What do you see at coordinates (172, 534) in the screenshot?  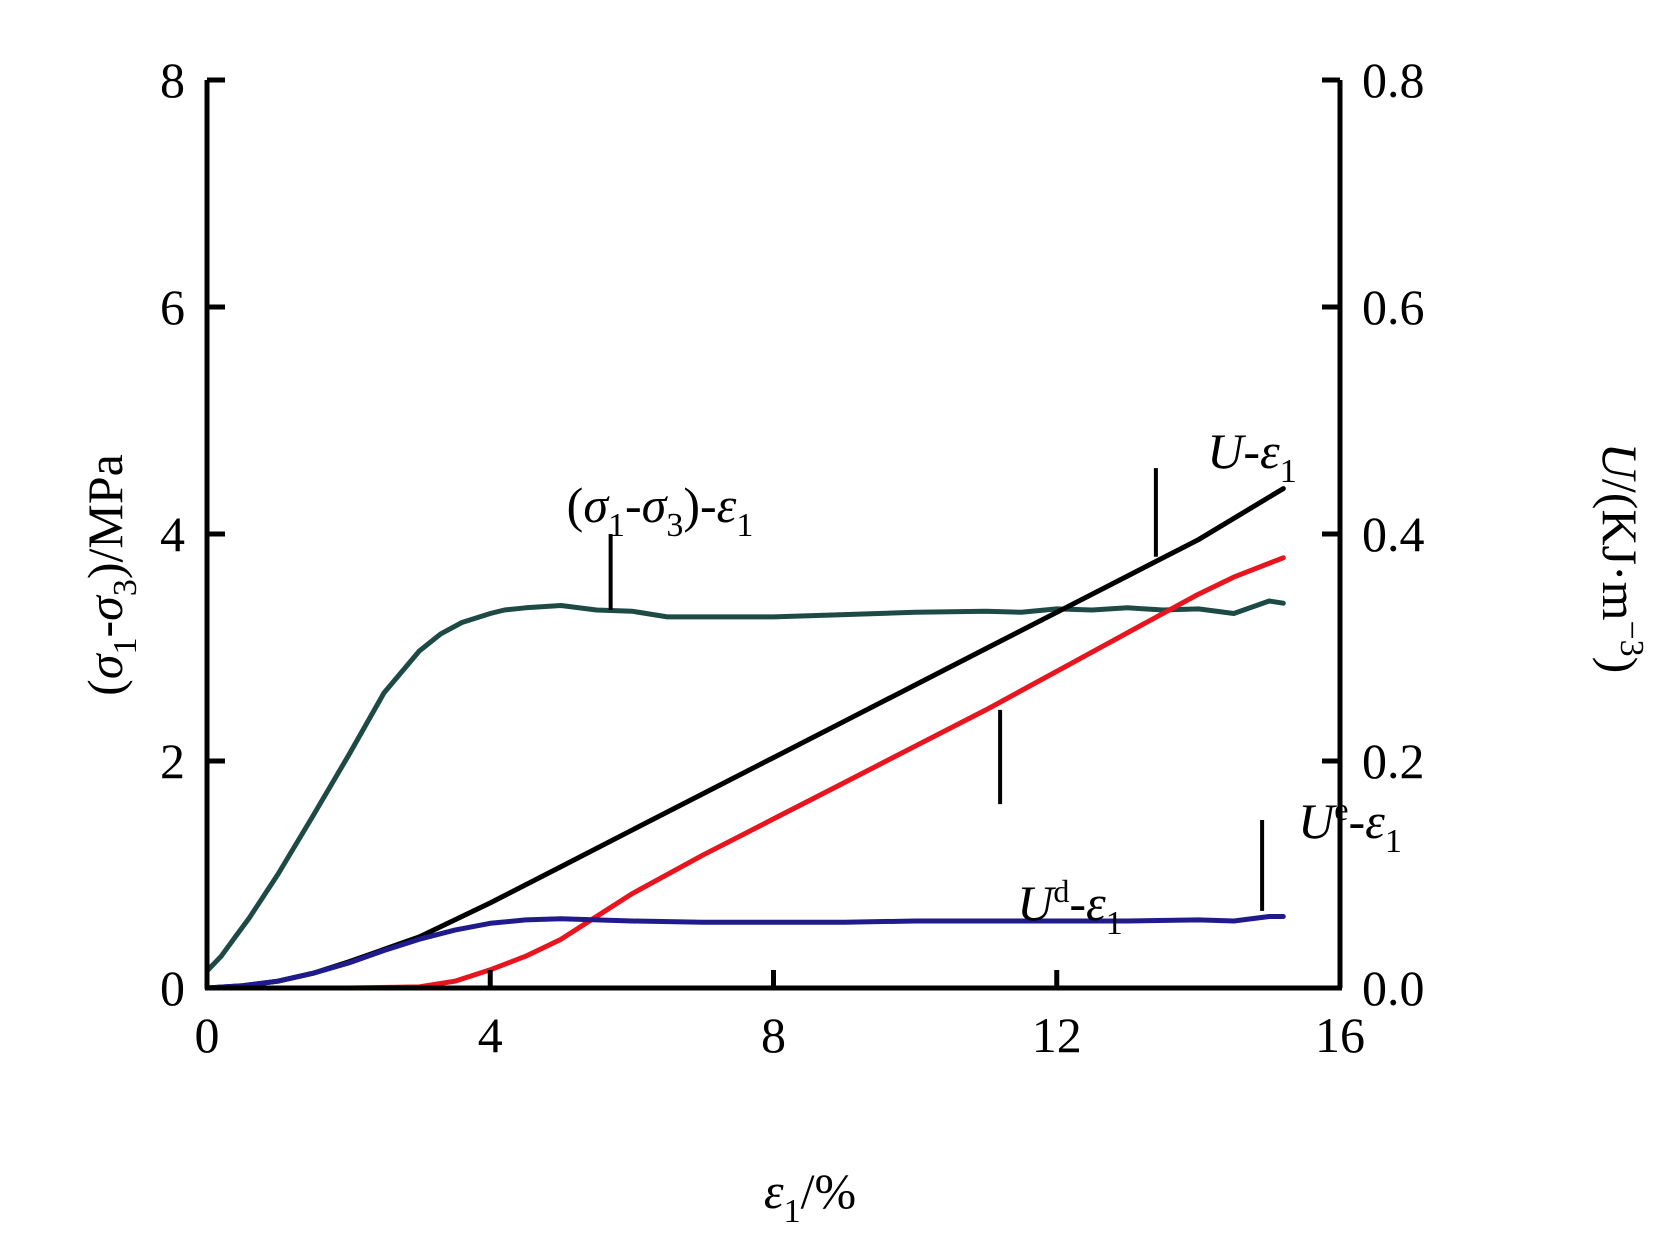 I see `left-y-tick-label: 4` at bounding box center [172, 534].